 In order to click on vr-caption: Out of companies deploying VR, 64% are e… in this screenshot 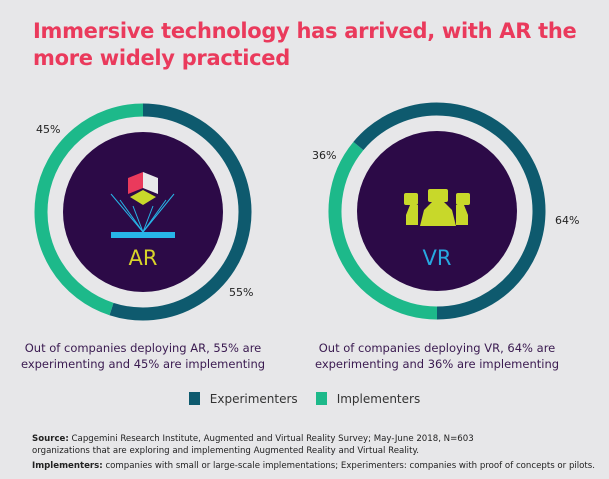, I will do `click(437, 356)`.